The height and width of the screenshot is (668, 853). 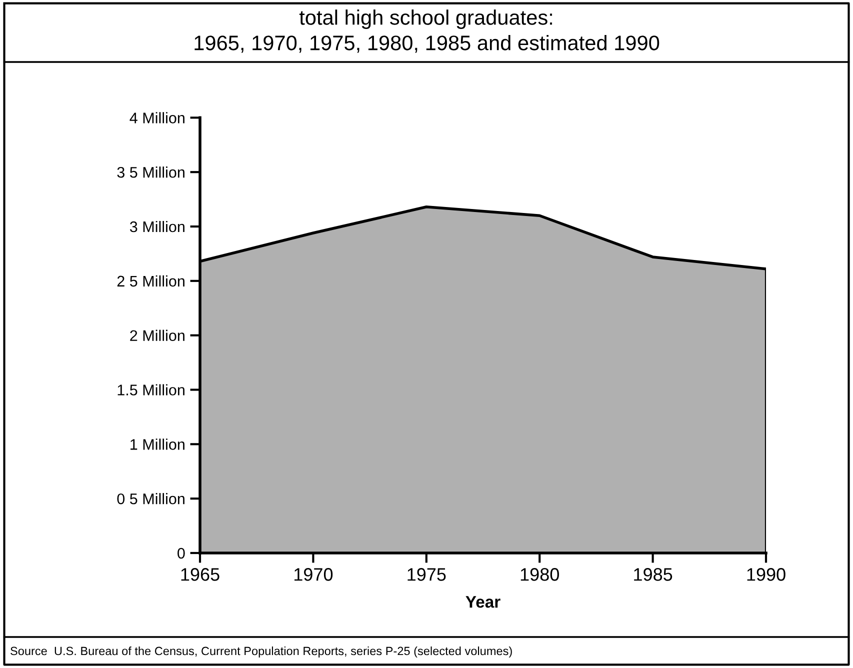 I want to click on y-tick-label: 0, so click(x=181, y=553).